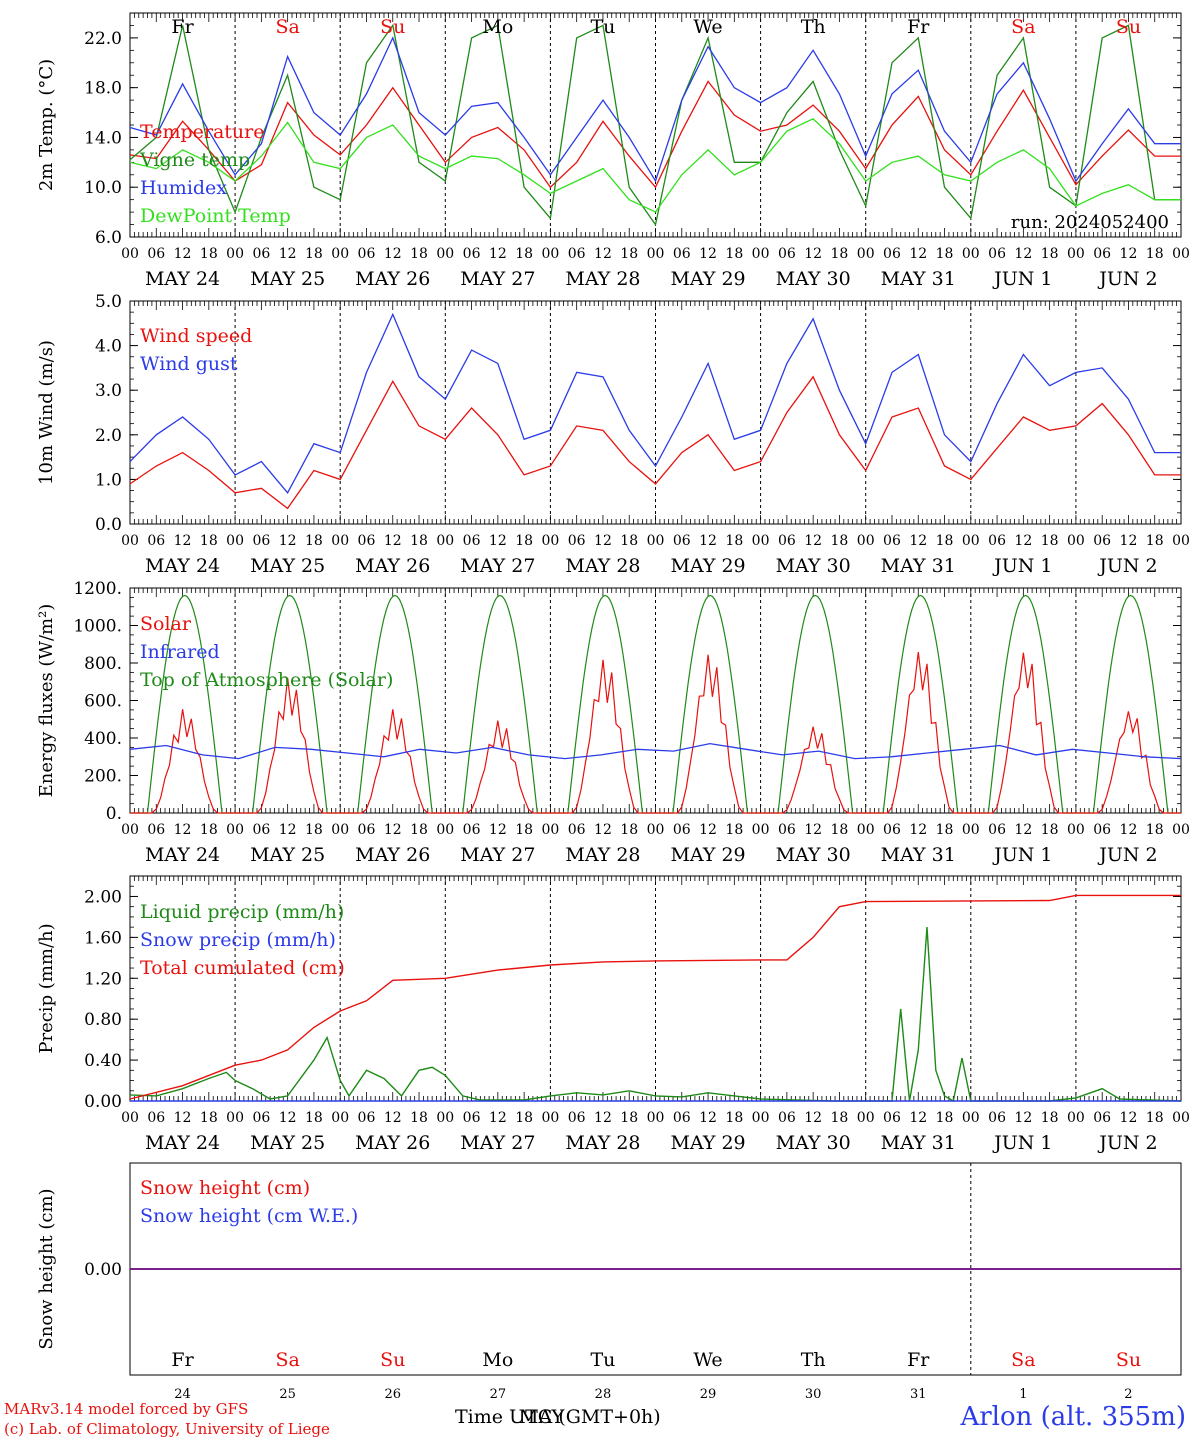 The image size is (1194, 1440). Describe the element at coordinates (103, 979) in the screenshot. I see `y-tick-label: 1.20` at that location.